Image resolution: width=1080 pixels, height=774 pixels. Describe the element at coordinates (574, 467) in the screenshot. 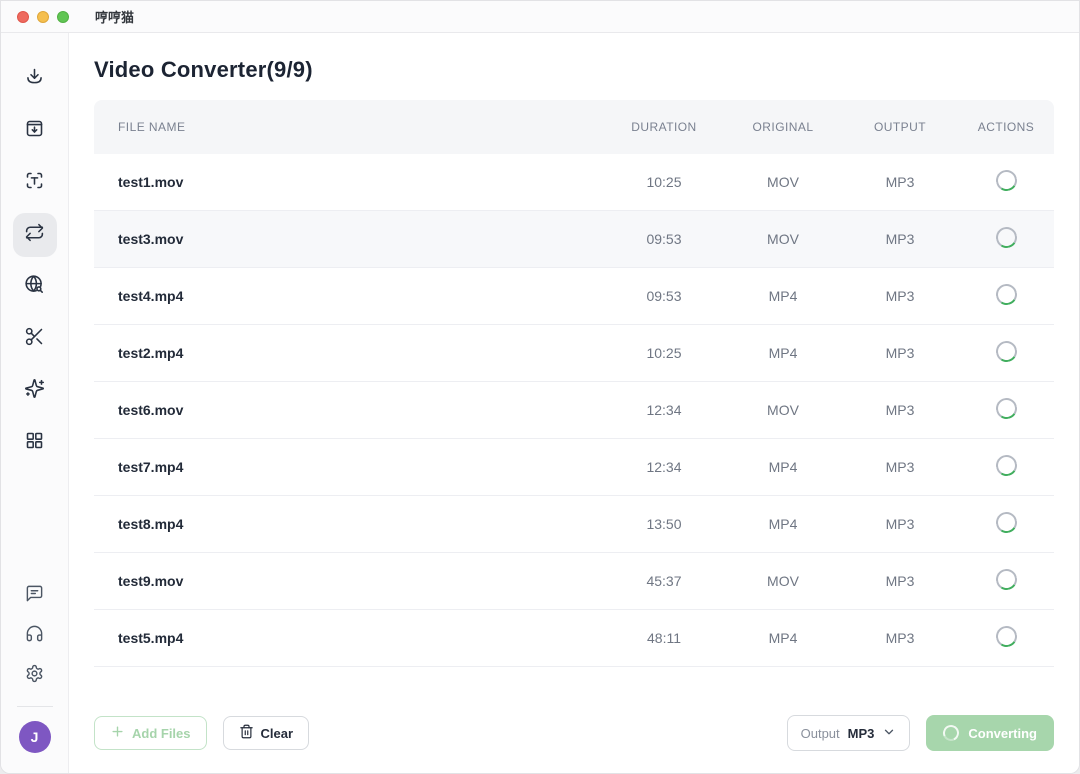

I see `table-row: test7.mp4 12:34 MP4 MP3` at that location.